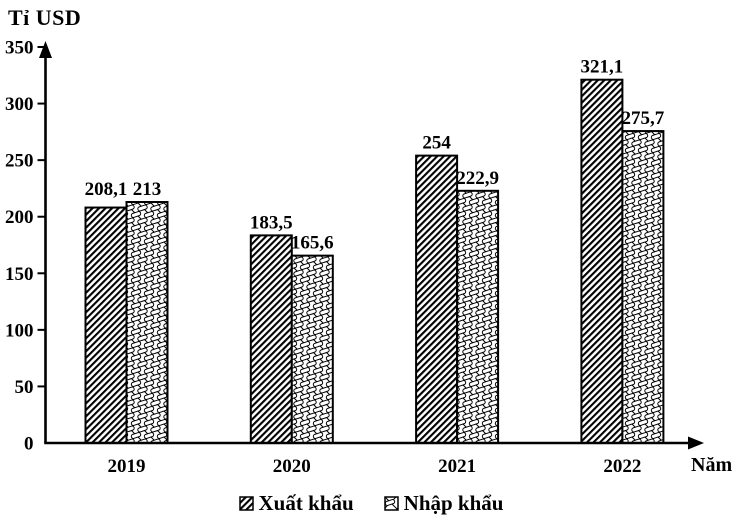 Image resolution: width=742 pixels, height=526 pixels. Describe the element at coordinates (477, 178) in the screenshot. I see `value-label-import-2021: 222,9` at that location.